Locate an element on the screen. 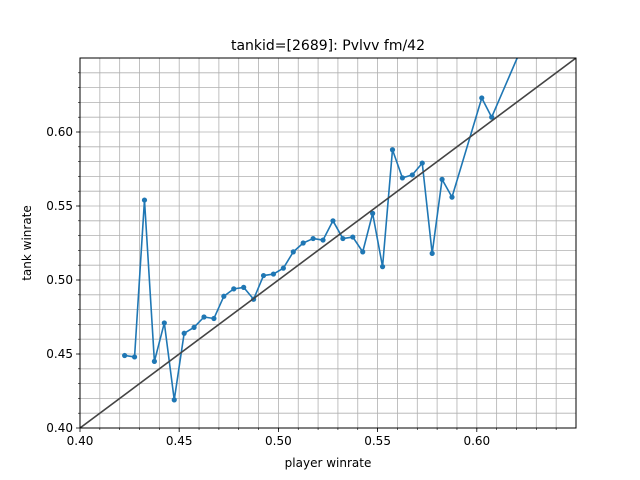 This screenshot has width=640, height=480. x-tick-label: 0.55 is located at coordinates (377, 441).